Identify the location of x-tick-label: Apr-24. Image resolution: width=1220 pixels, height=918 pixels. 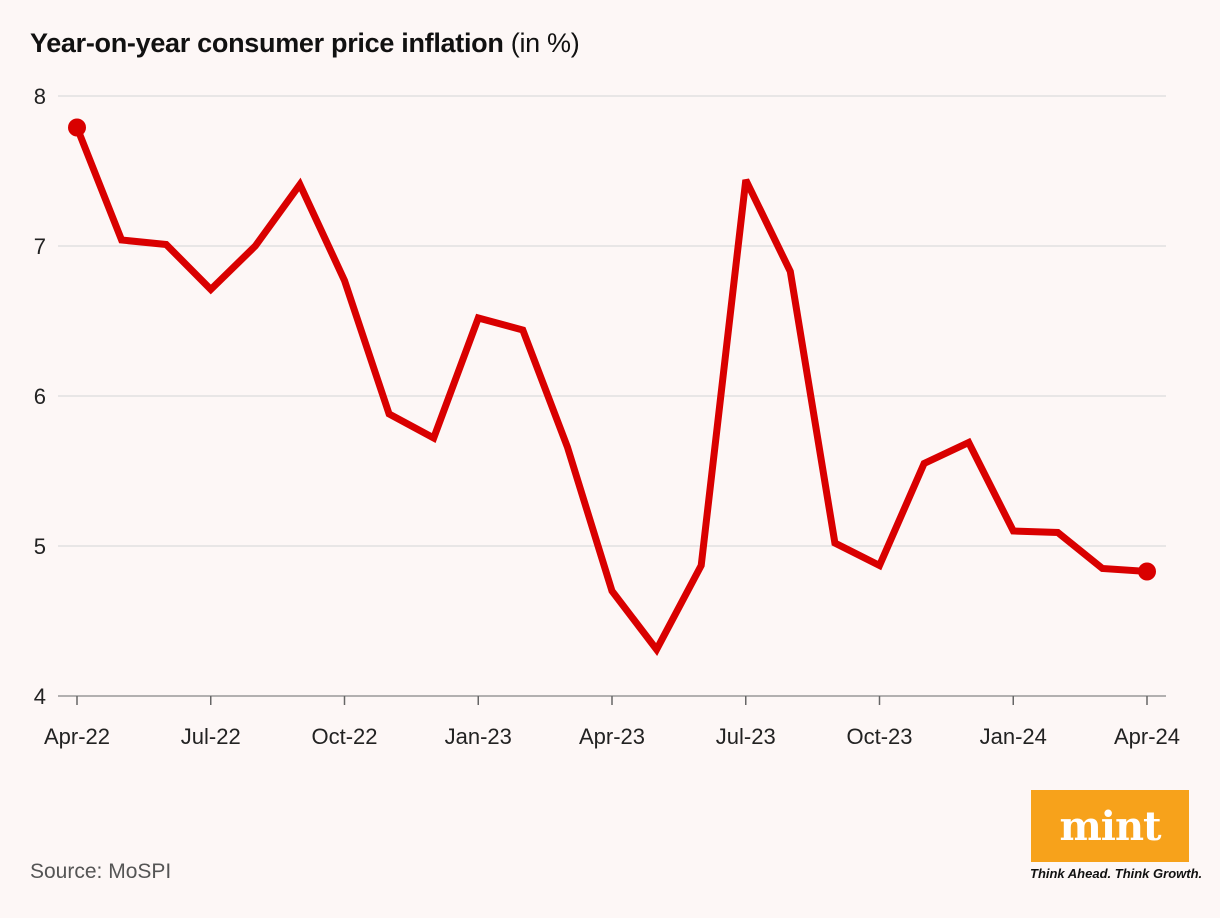
(1147, 736).